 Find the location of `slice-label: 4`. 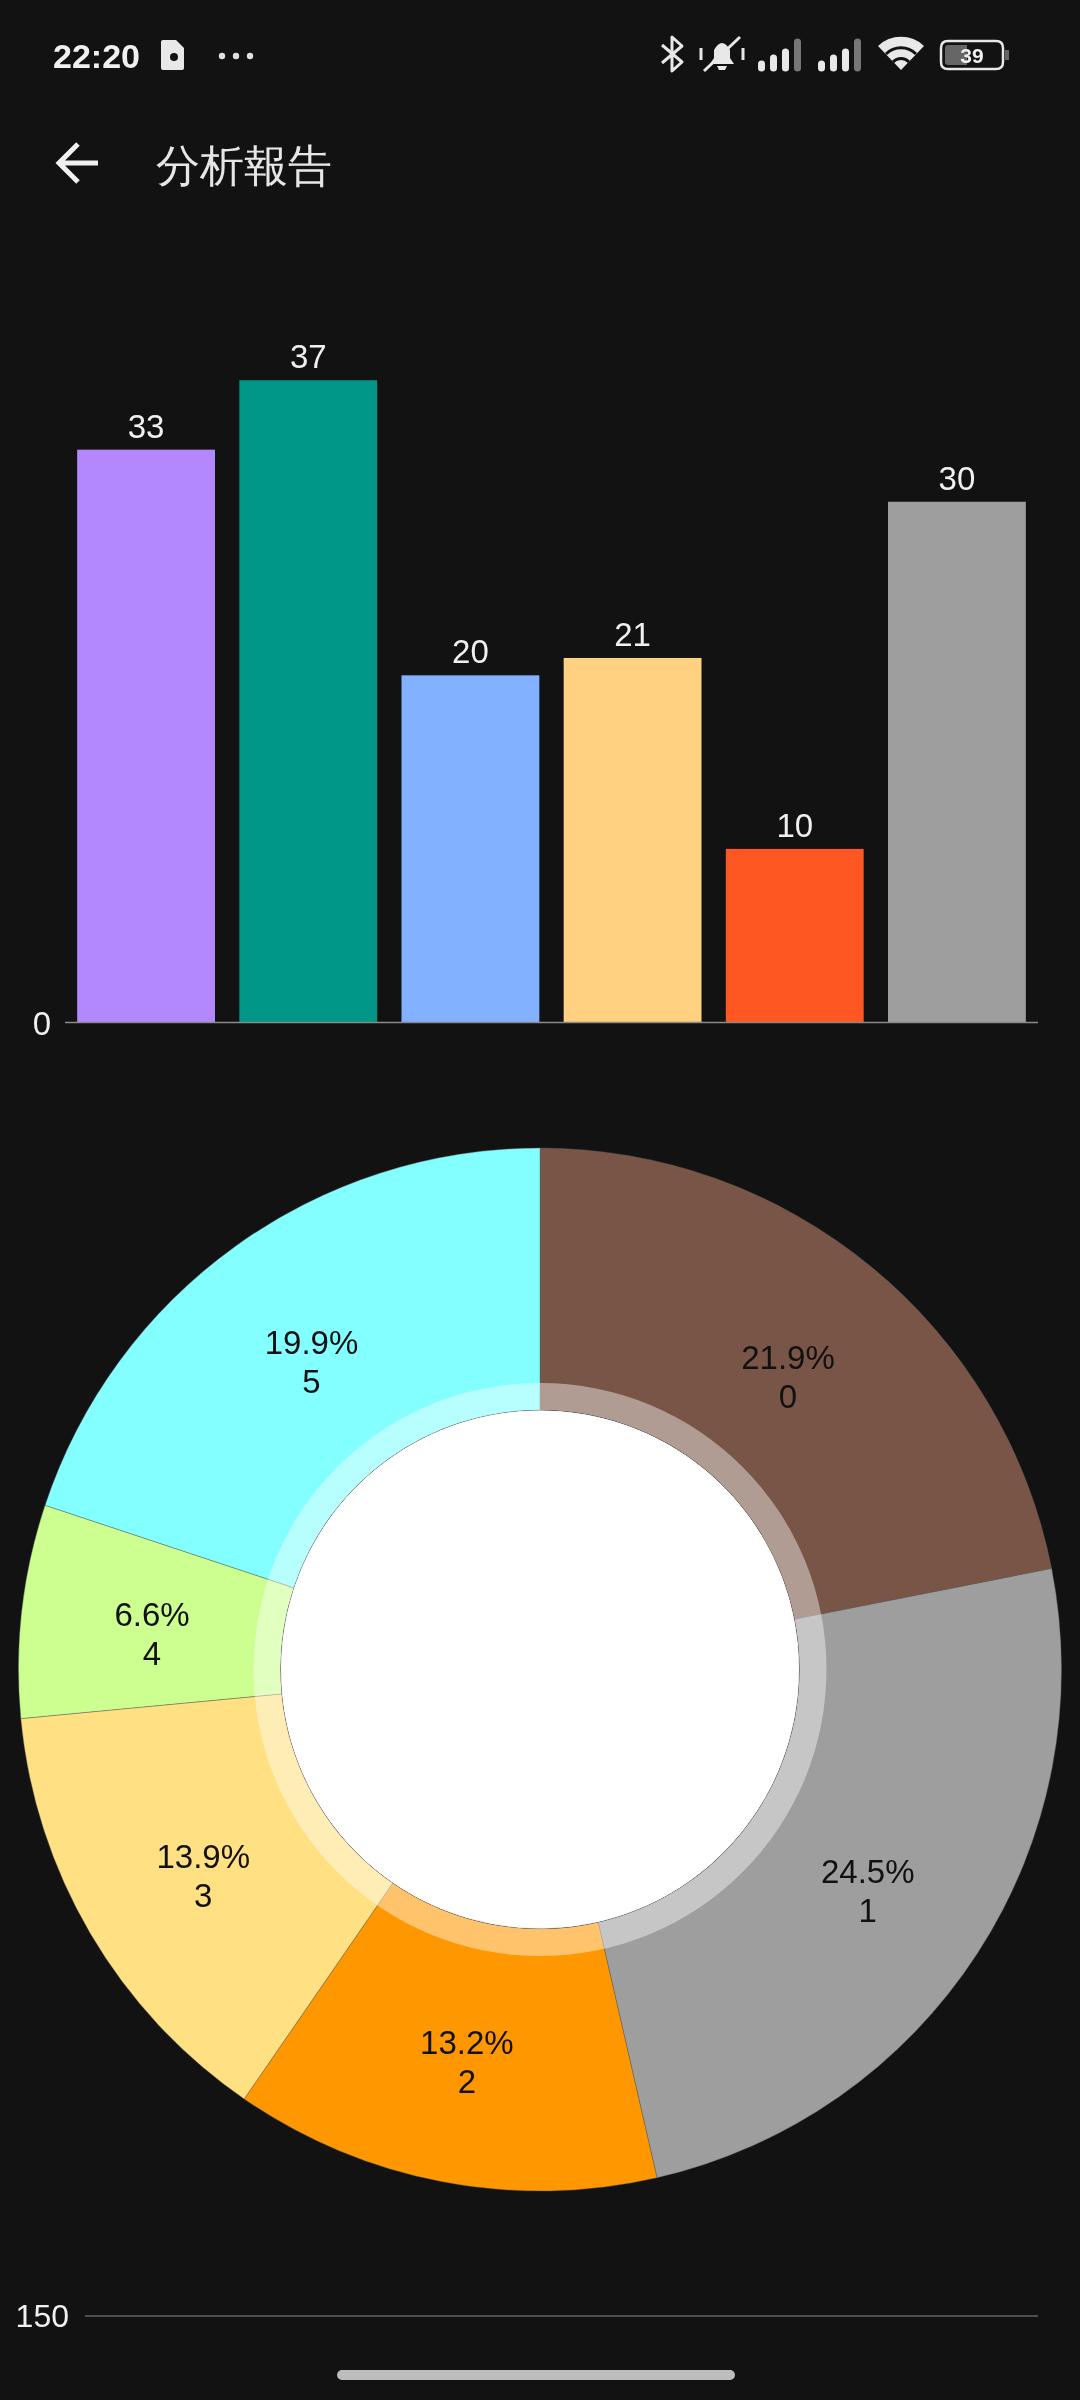

slice-label: 4 is located at coordinates (152, 1654).